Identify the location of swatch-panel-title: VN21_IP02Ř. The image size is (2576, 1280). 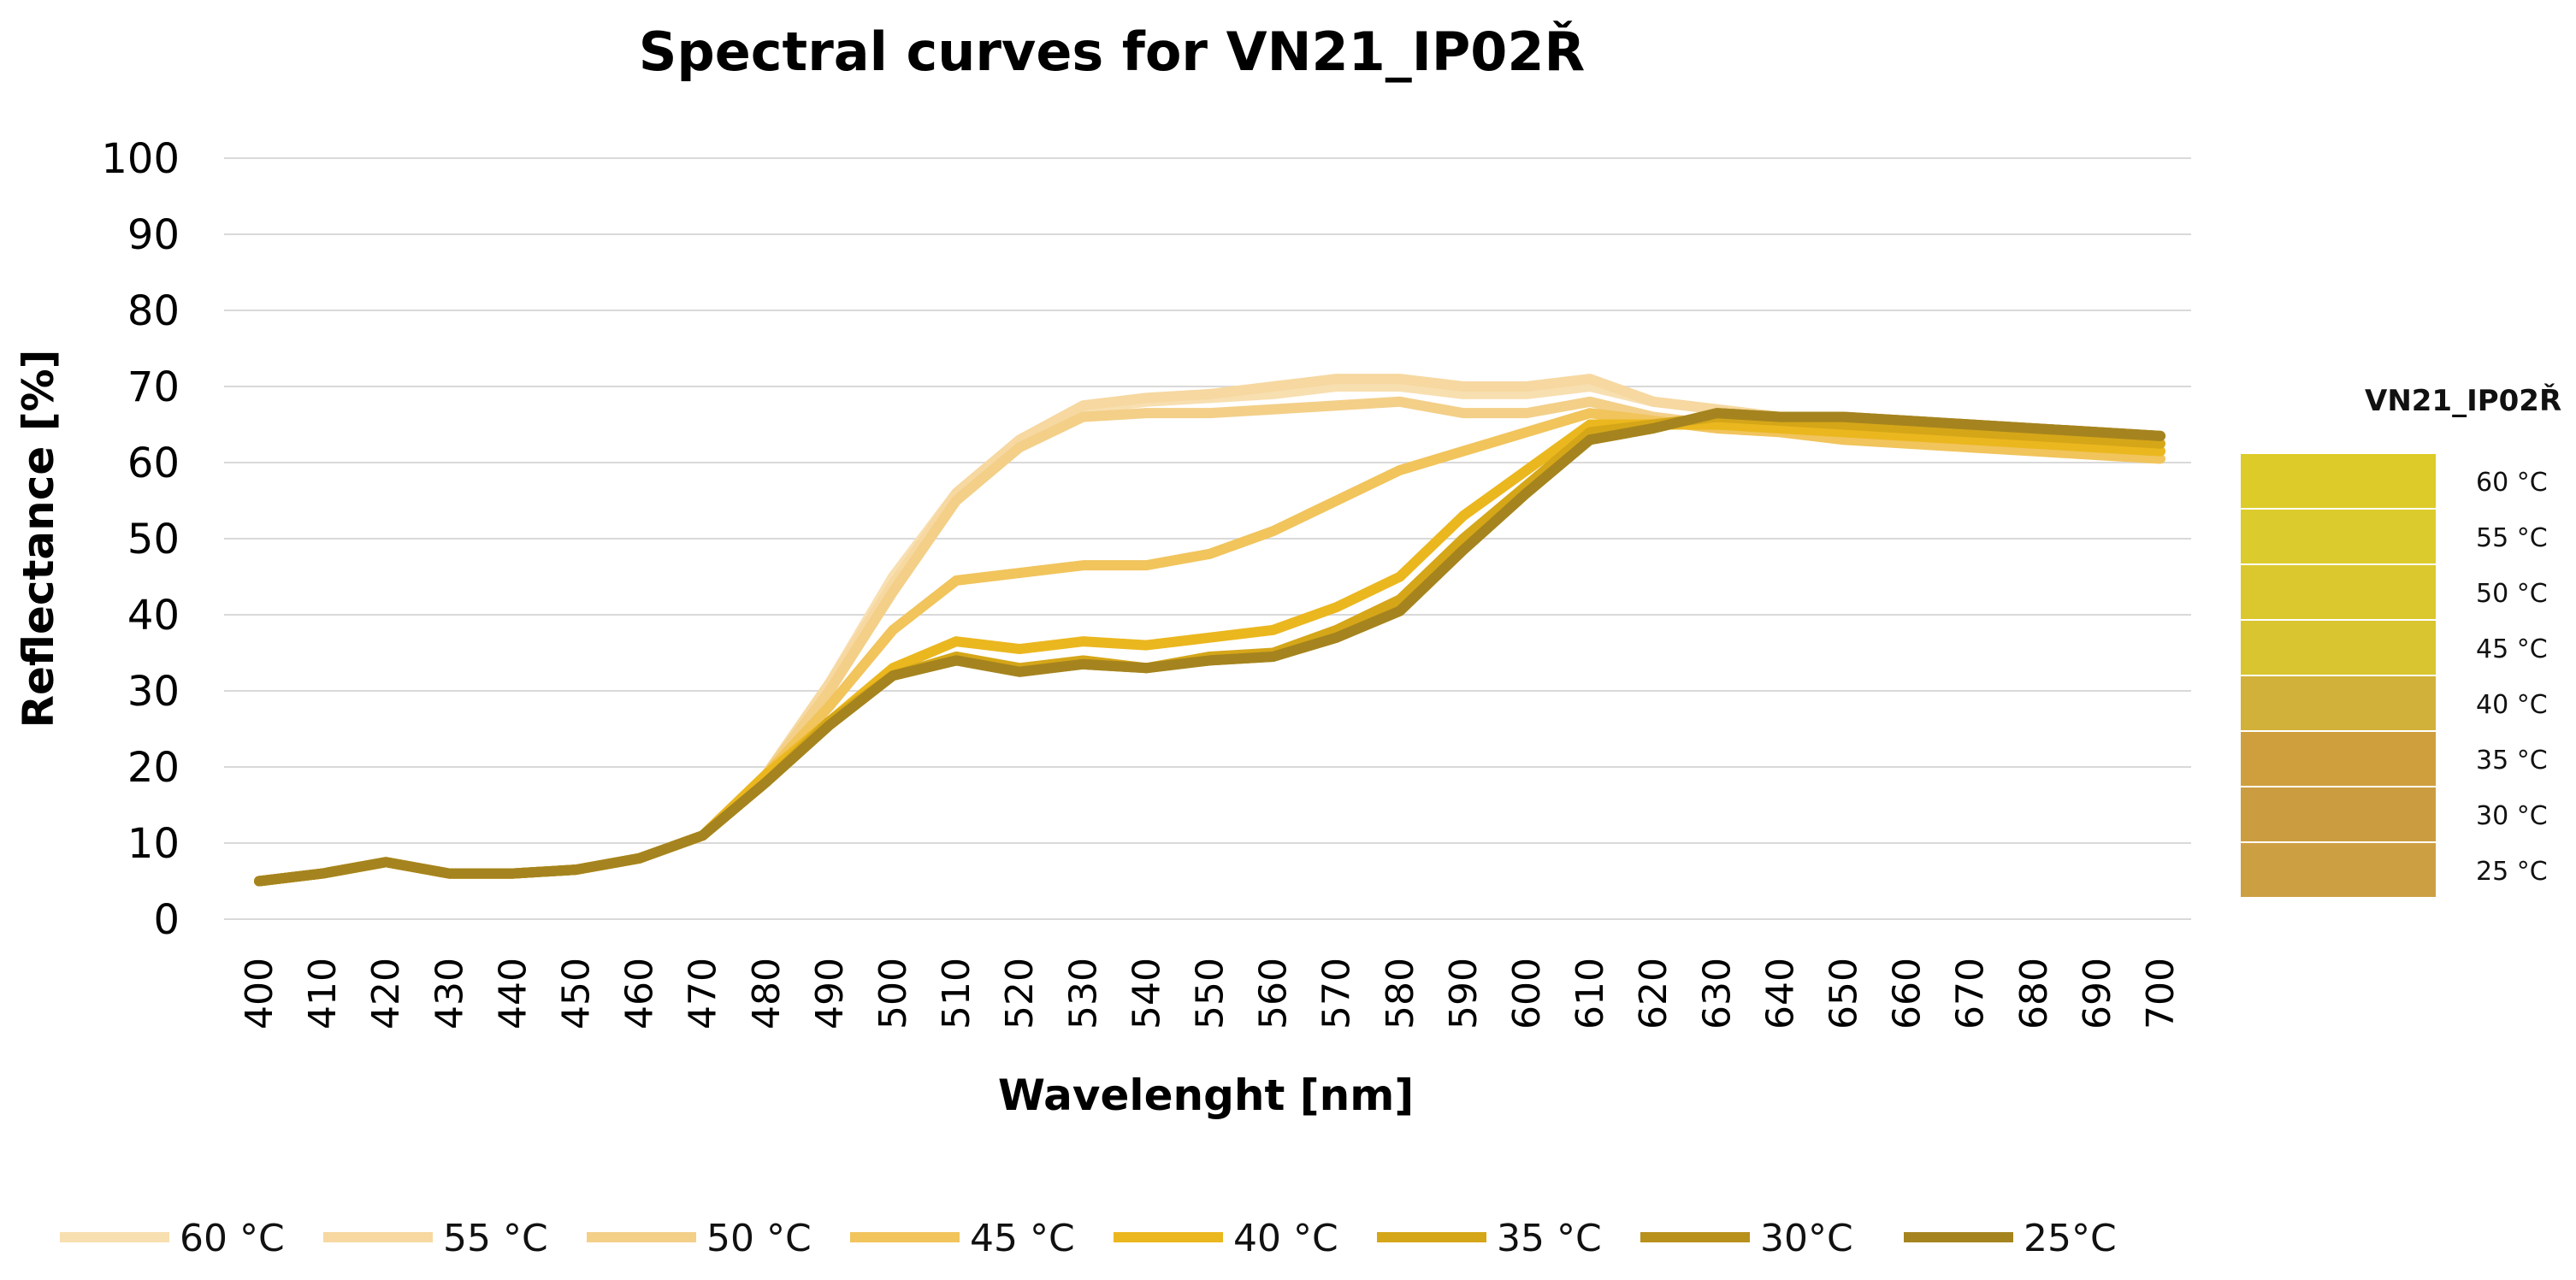
(2463, 400).